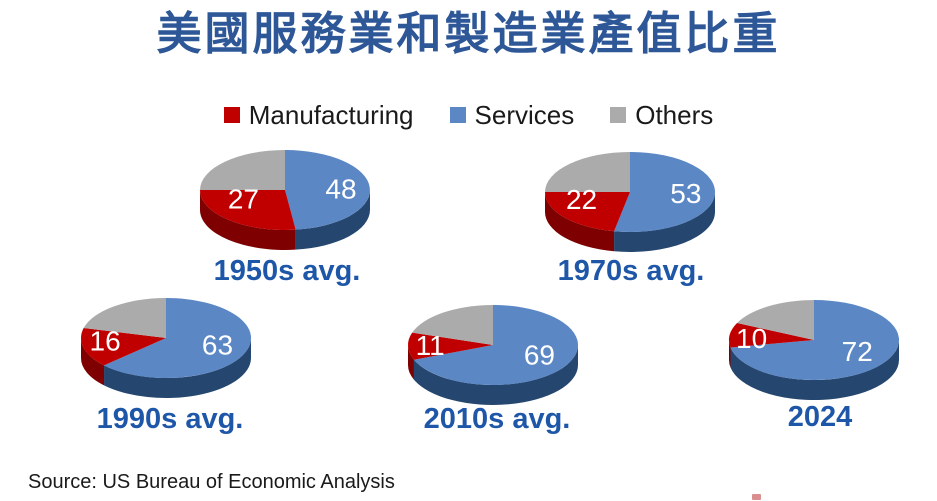  What do you see at coordinates (539, 355) in the screenshot?
I see `slice-value-services: 69` at bounding box center [539, 355].